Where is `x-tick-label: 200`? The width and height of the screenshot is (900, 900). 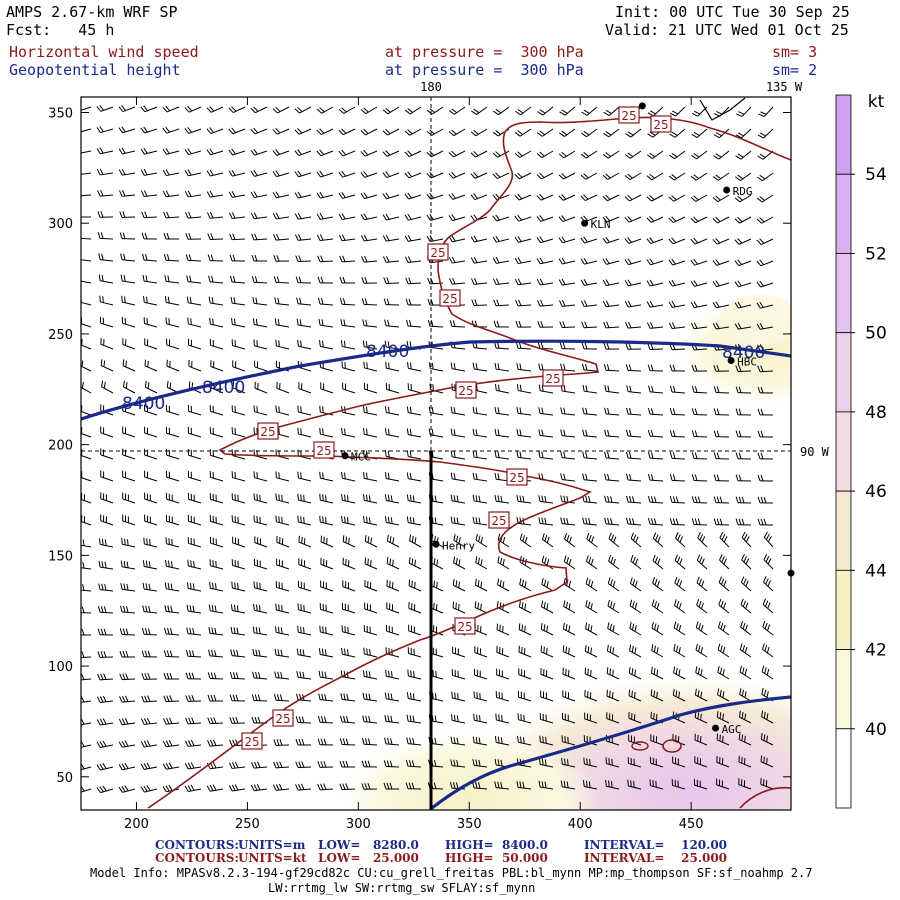
x-tick-label: 200 is located at coordinates (136, 824).